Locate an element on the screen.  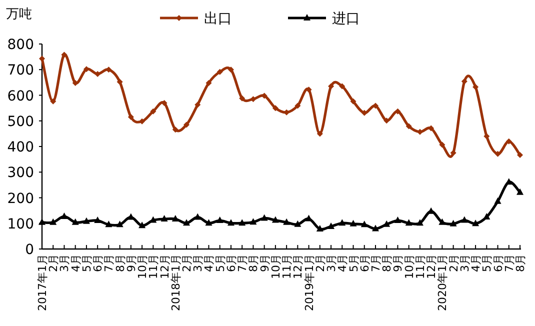
y-tick-label: 0 is located at coordinates (29, 250).